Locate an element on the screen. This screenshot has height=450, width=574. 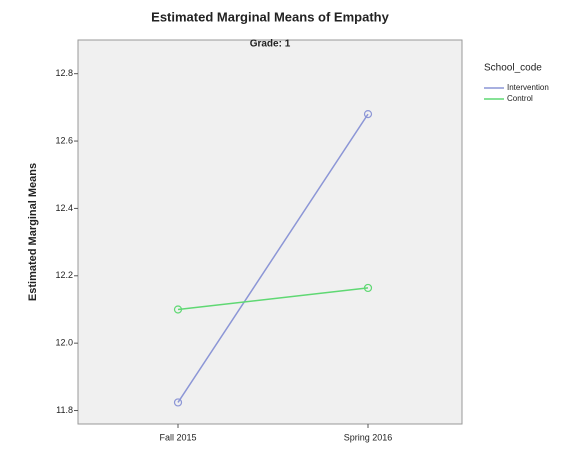
legend-label: Intervention is located at coordinates (528, 87).